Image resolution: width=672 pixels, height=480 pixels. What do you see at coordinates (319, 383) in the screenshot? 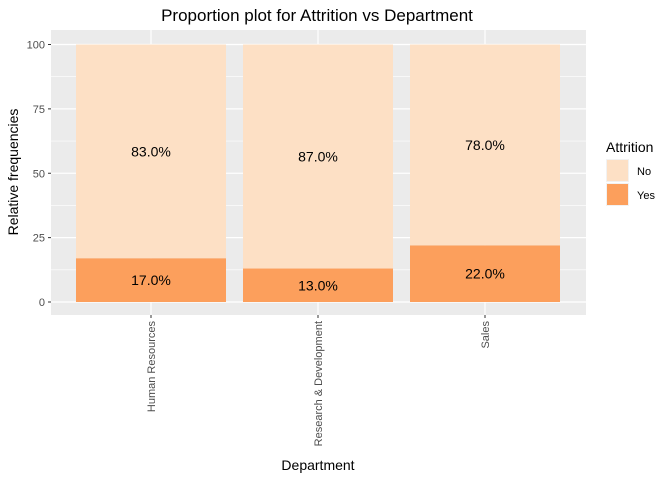
I see `x-tick-label: Research & Development` at bounding box center [319, 383].